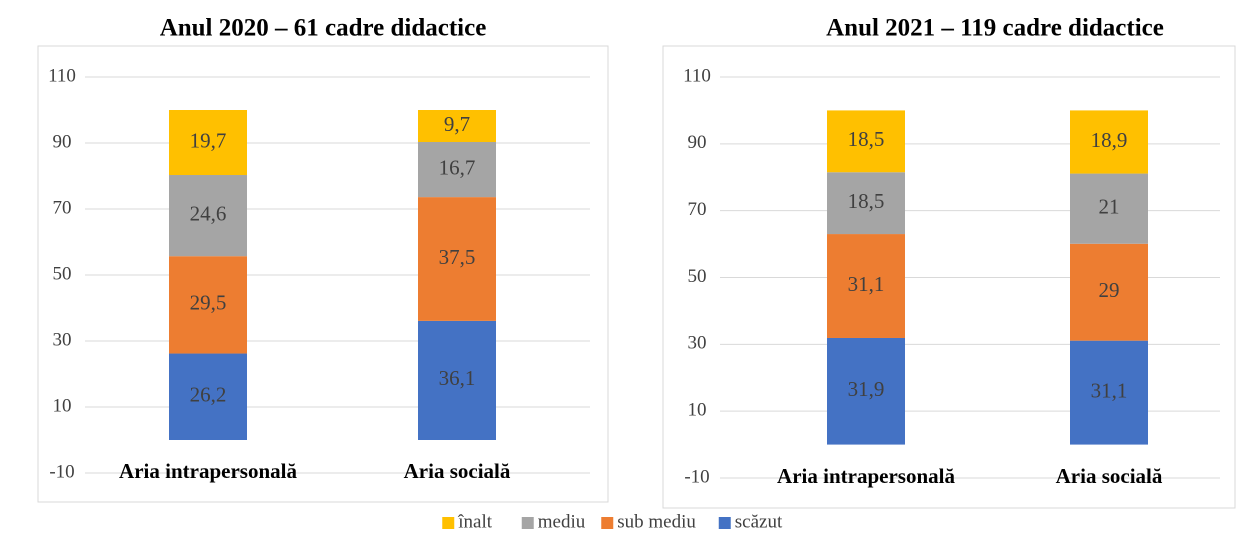  Describe the element at coordinates (562, 521) in the screenshot. I see `legend-label: mediu` at that location.